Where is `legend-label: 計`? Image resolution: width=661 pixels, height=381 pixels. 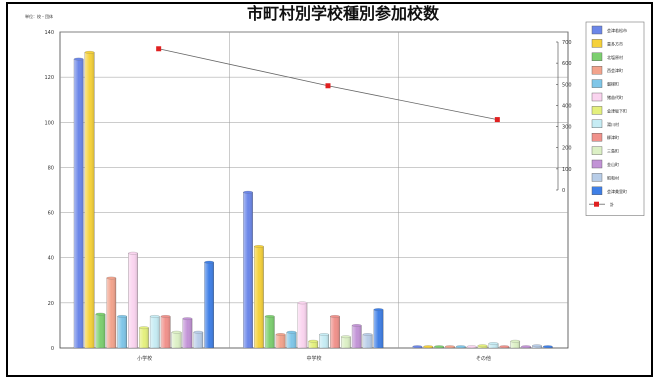 legend-label: 計 is located at coordinates (612, 204).